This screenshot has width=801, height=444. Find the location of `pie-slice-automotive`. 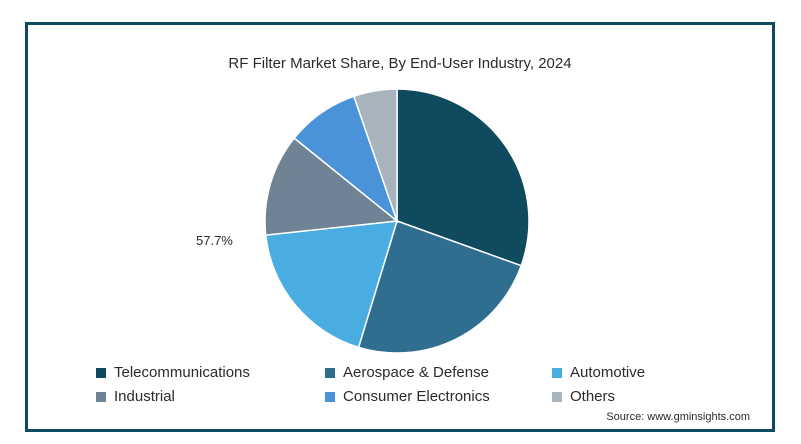

pie-slice-automotive is located at coordinates (331, 284).